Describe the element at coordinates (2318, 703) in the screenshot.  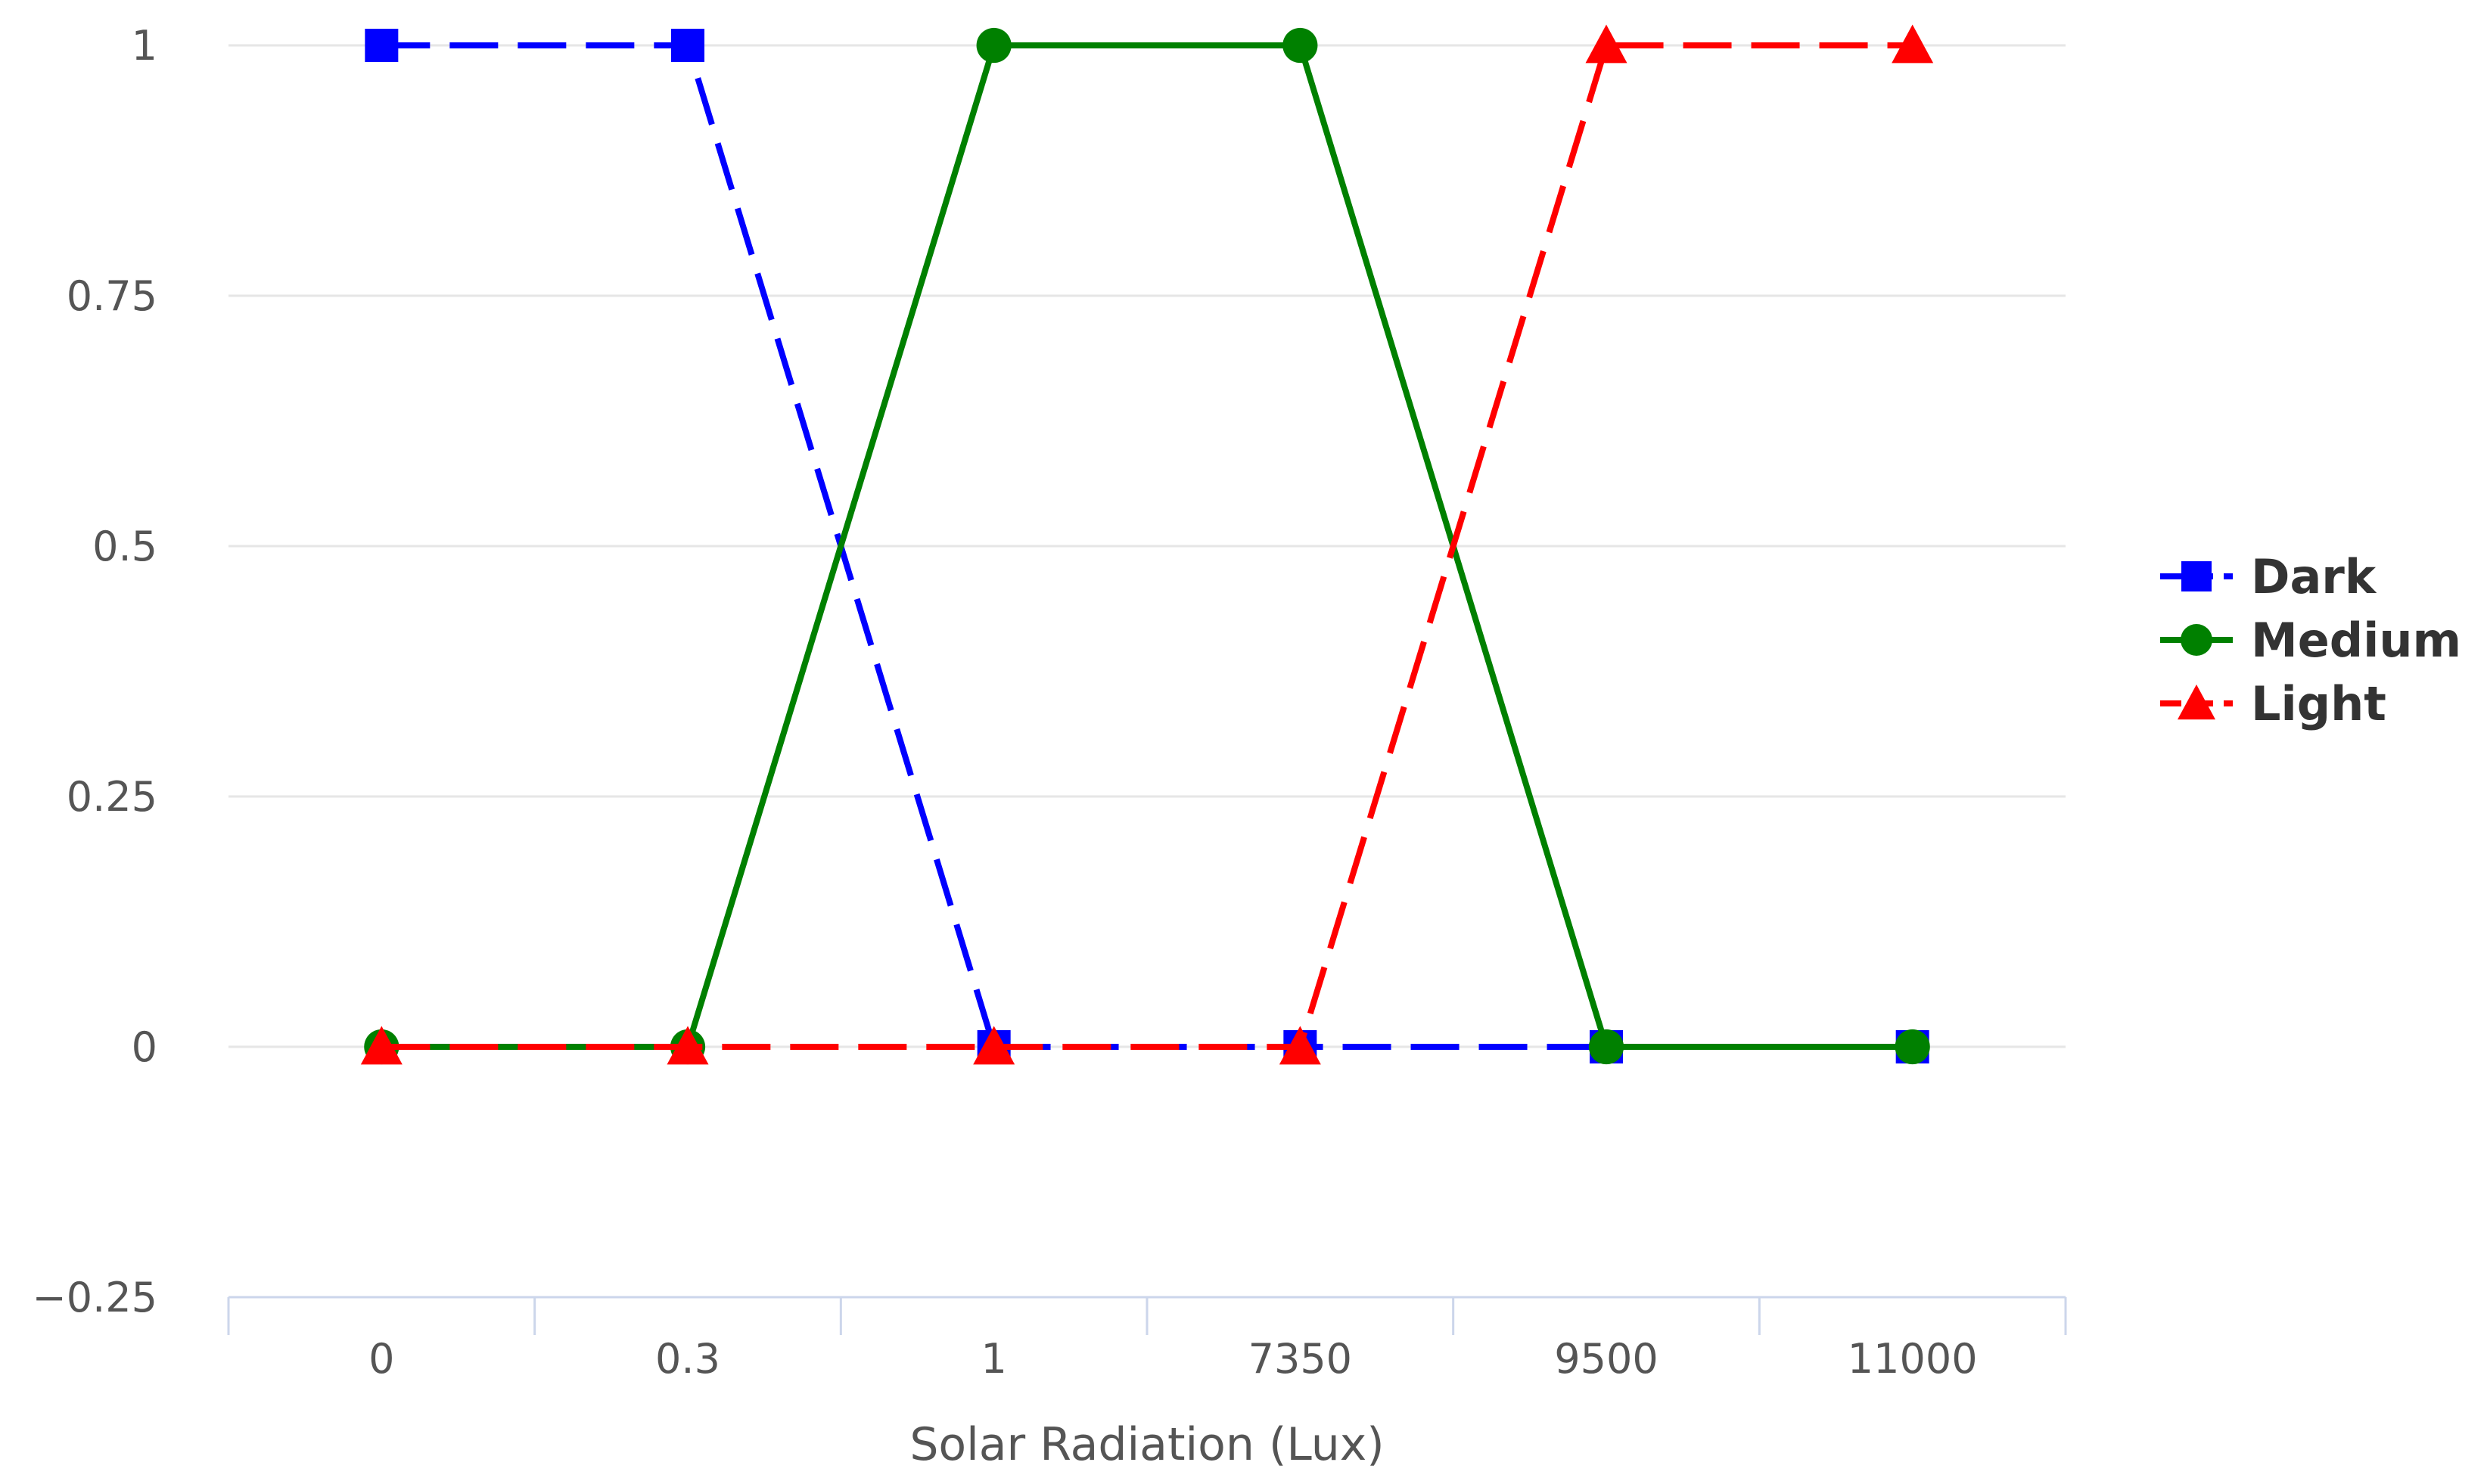
I see `legend-label: Light` at that location.